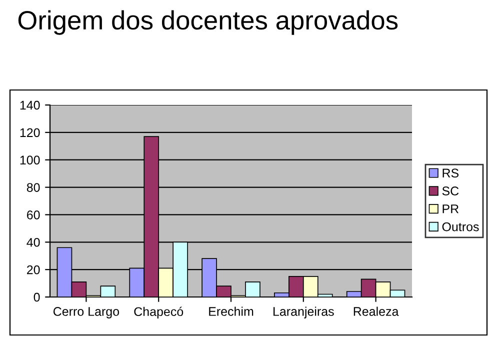 The height and width of the screenshot is (343, 490). What do you see at coordinates (159, 312) in the screenshot?
I see `x-tick-label: Chapecó` at bounding box center [159, 312].